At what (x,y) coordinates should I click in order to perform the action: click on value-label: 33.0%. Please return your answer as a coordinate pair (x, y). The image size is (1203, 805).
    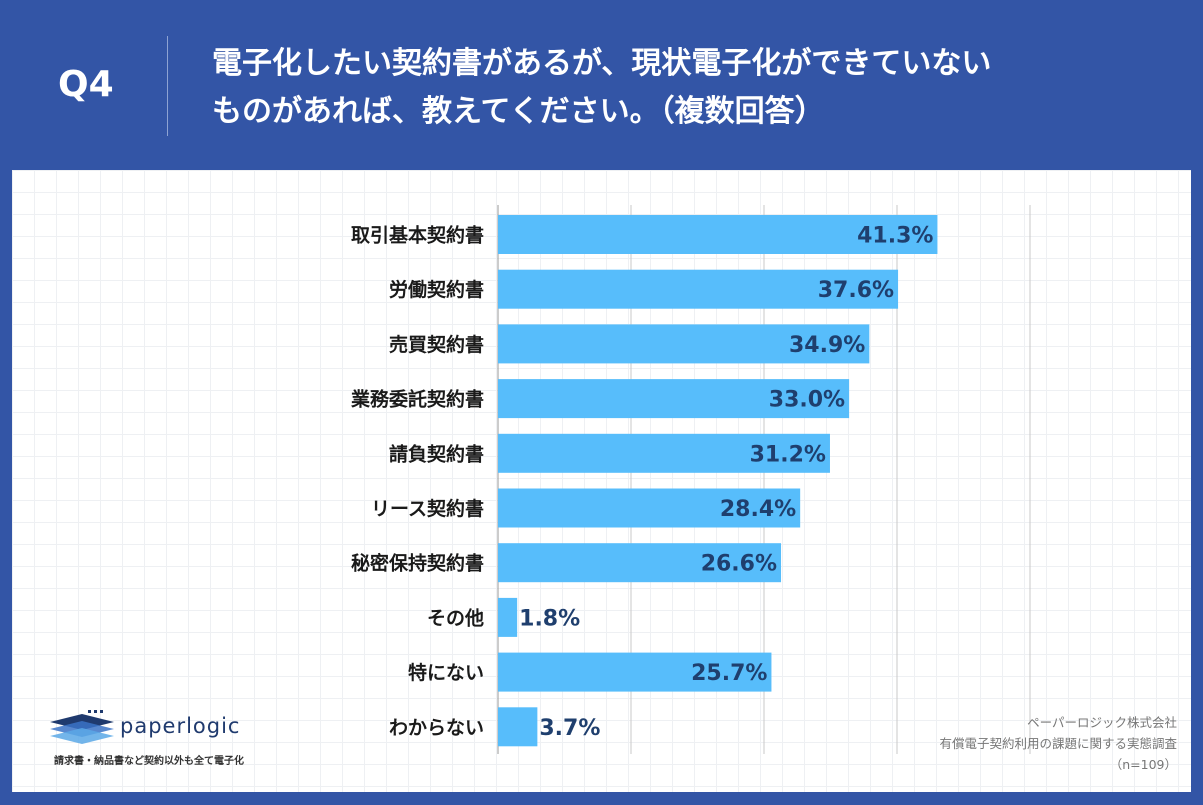
    Looking at the image, I should click on (807, 400).